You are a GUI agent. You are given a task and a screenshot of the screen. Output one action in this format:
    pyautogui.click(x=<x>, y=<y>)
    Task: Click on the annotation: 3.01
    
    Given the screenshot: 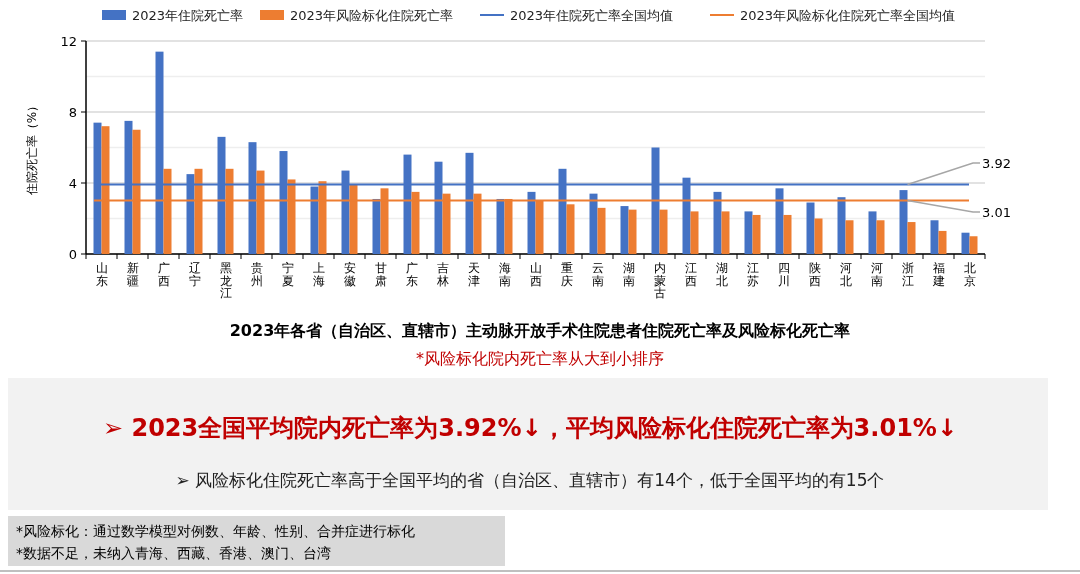 What is the action you would take?
    pyautogui.click(x=996, y=212)
    